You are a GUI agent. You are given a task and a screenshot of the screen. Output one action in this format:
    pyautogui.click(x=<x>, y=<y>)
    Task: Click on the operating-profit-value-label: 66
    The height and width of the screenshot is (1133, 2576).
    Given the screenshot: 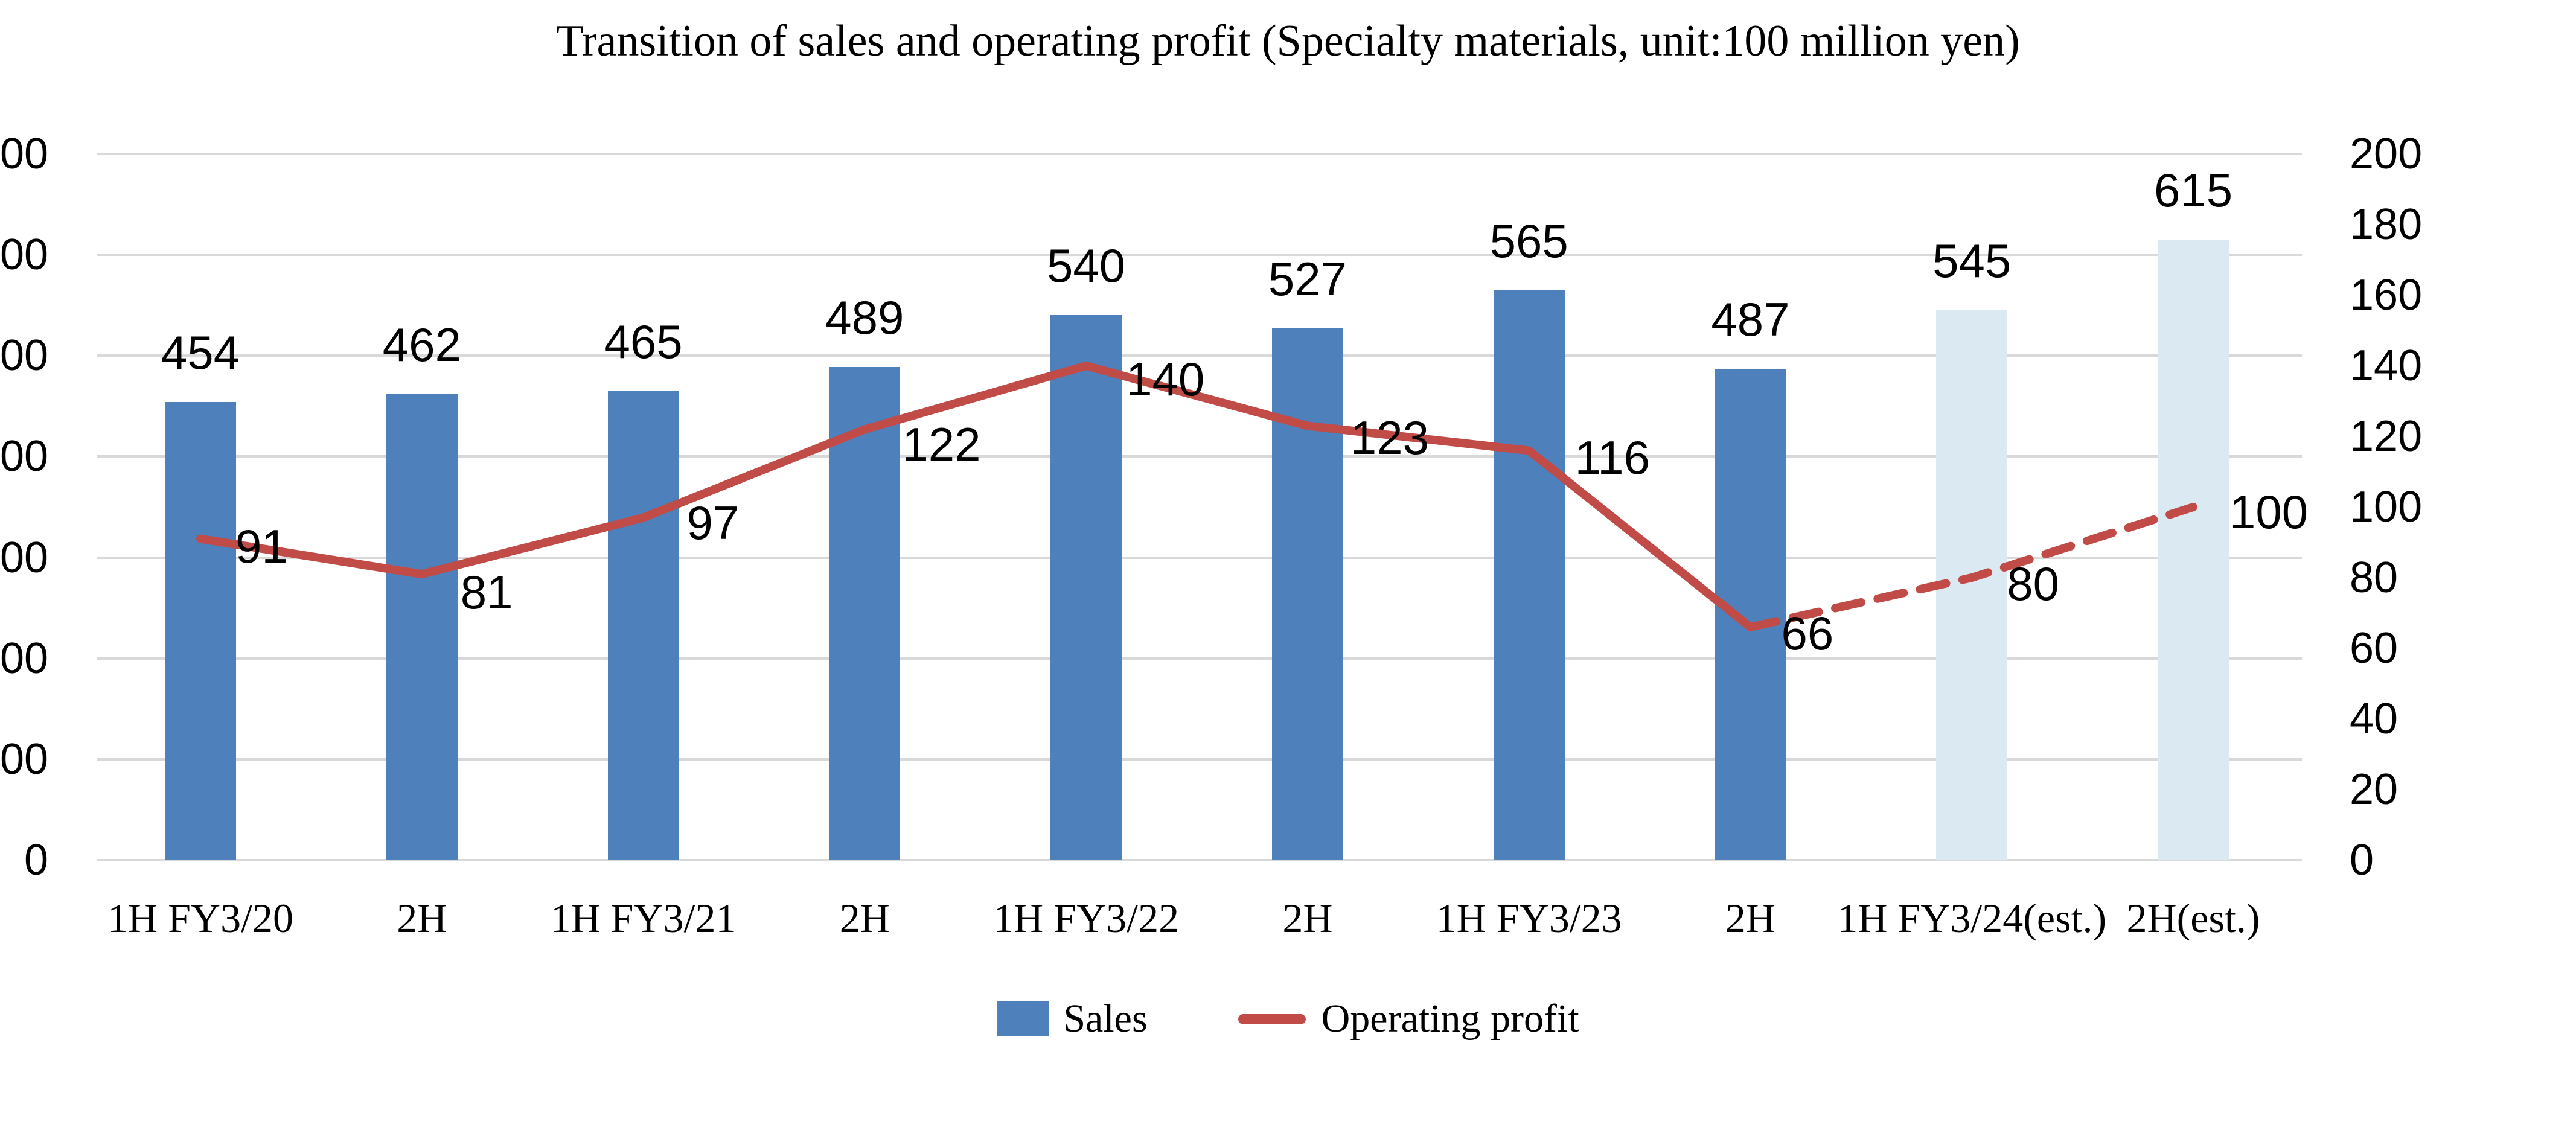 What is the action you would take?
    pyautogui.click(x=1808, y=633)
    